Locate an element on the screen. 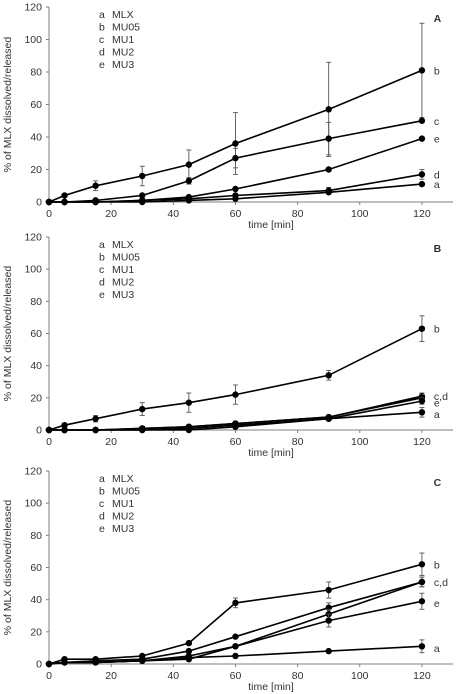 The width and height of the screenshot is (474, 694). x-tick-label: 80 is located at coordinates (298, 214).